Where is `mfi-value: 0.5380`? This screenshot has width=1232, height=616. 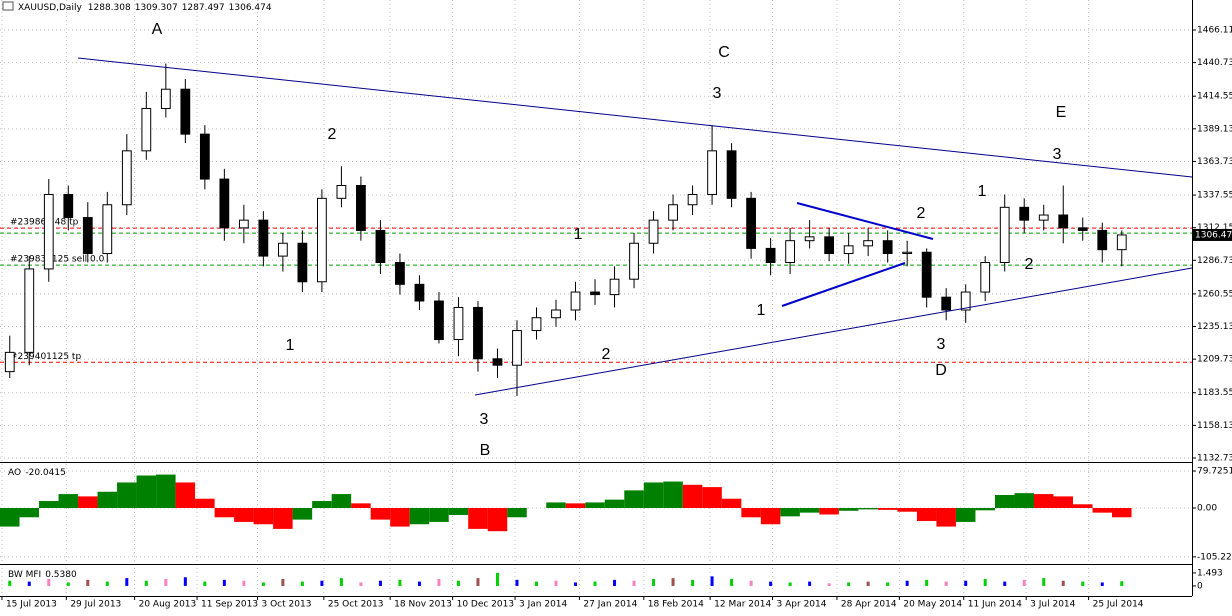
mfi-value: 0.5380 is located at coordinates (61, 575).